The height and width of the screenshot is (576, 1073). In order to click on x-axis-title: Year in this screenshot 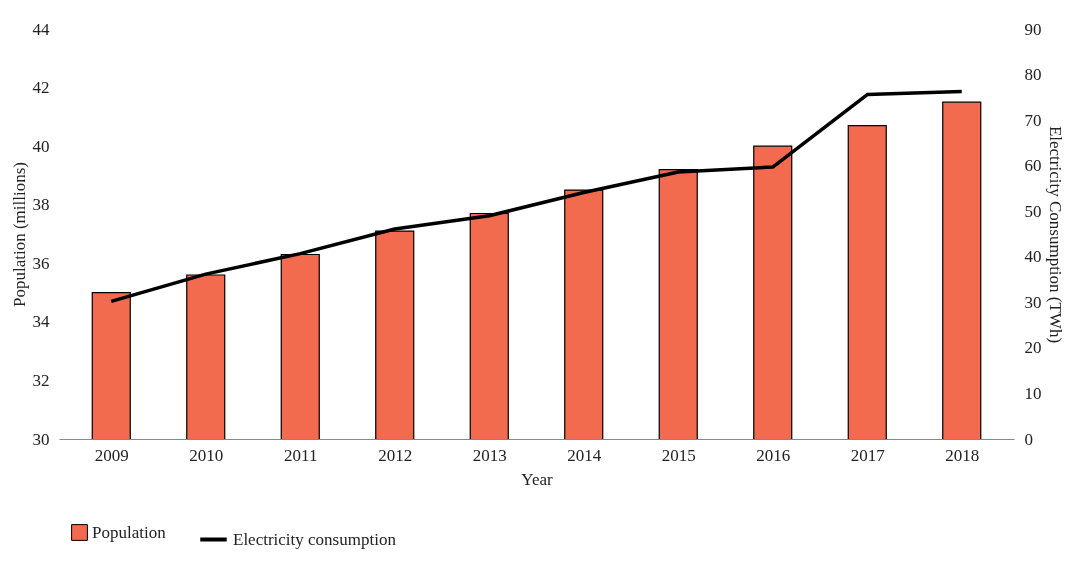, I will do `click(537, 479)`.